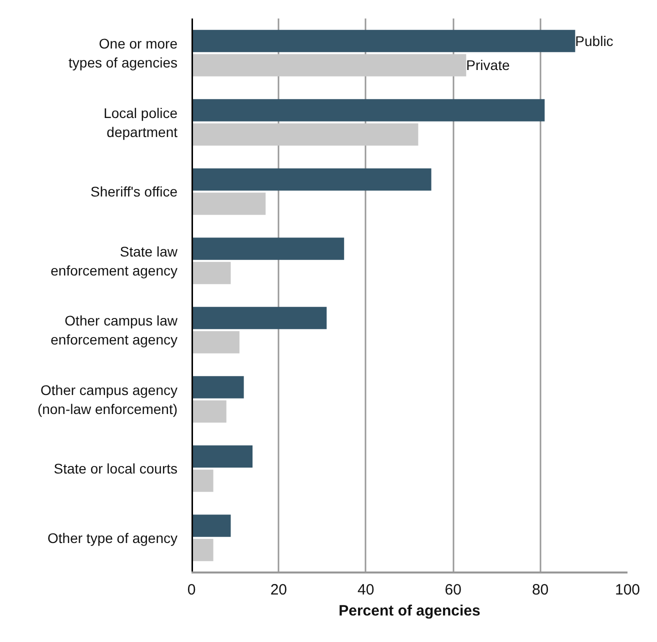 This screenshot has width=657, height=642. Describe the element at coordinates (594, 41) in the screenshot. I see `series-label: Public` at that location.